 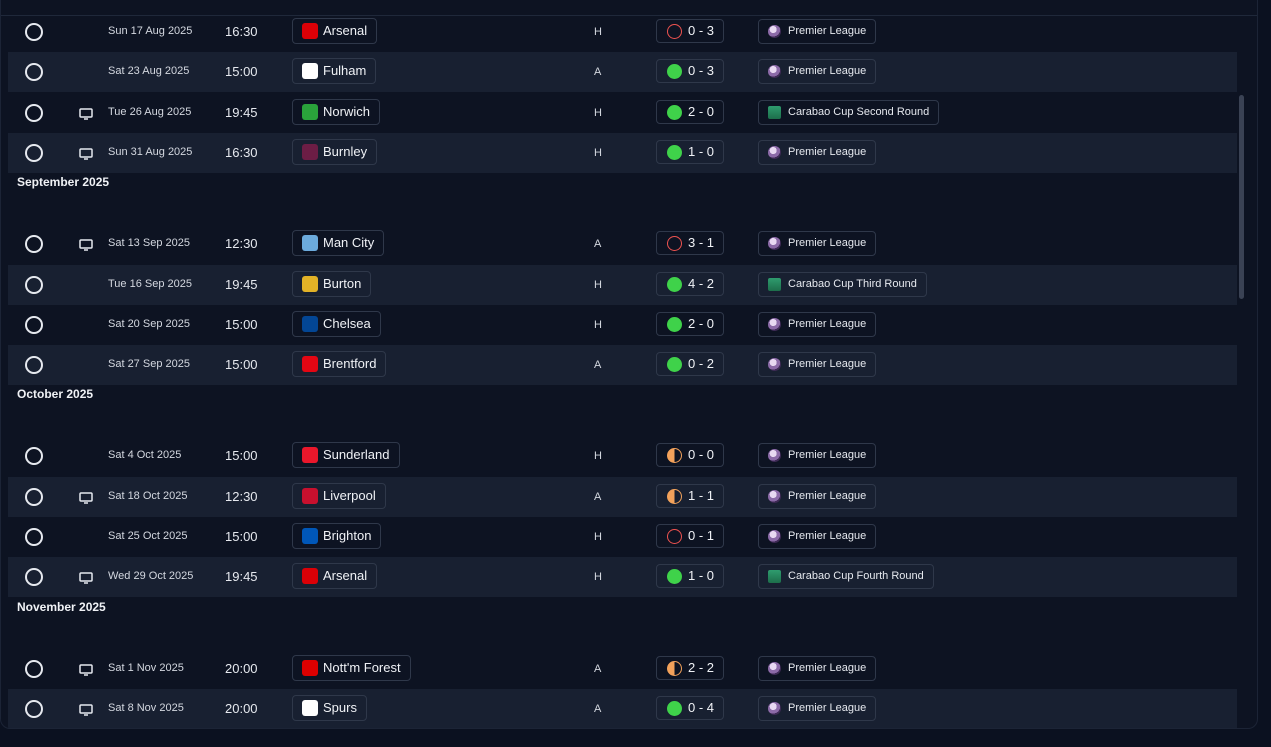 I want to click on table-header, so click(x=629, y=8).